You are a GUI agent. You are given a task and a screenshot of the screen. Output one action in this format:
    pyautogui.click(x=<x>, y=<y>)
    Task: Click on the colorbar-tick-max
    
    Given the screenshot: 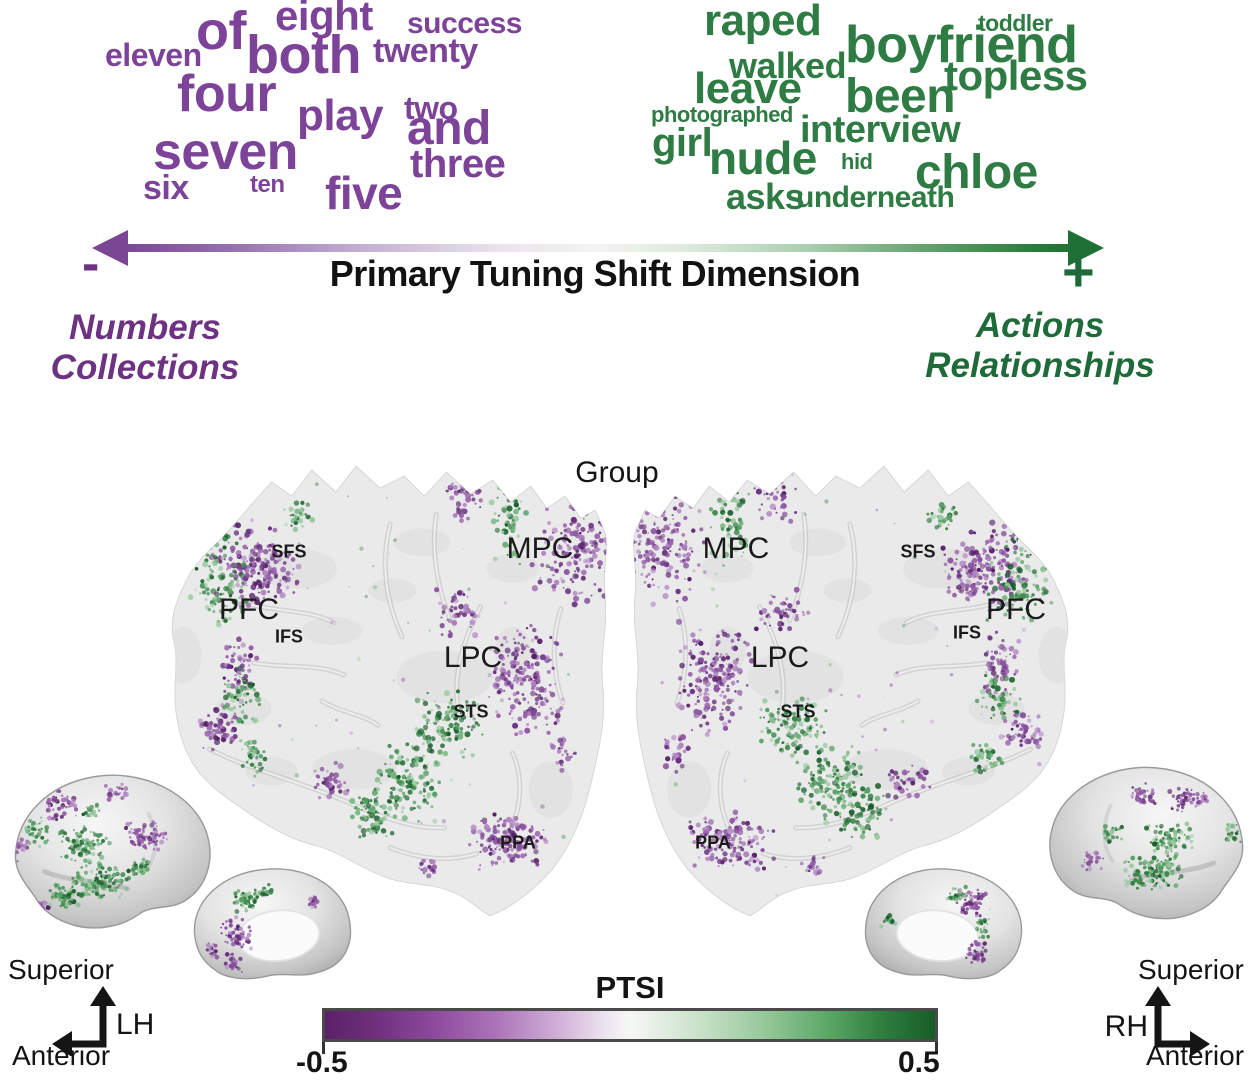 What is the action you would take?
    pyautogui.click(x=936, y=1048)
    